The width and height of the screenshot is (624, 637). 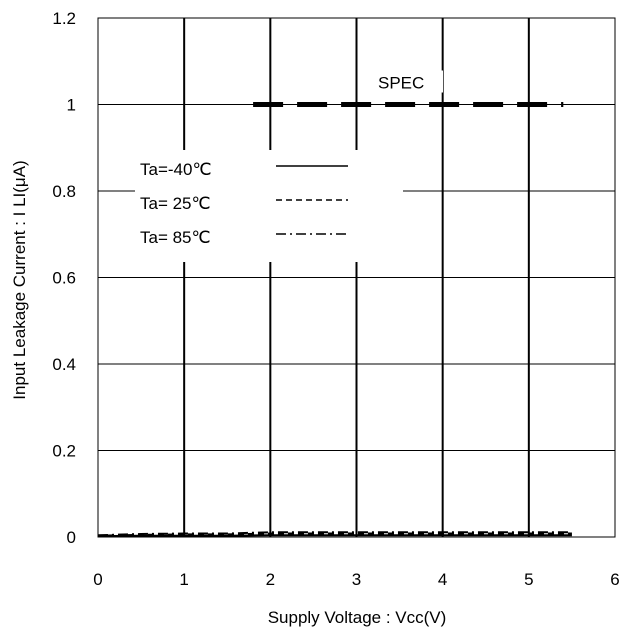 What do you see at coordinates (175, 203) in the screenshot?
I see `legend-label: Ta= 25℃` at bounding box center [175, 203].